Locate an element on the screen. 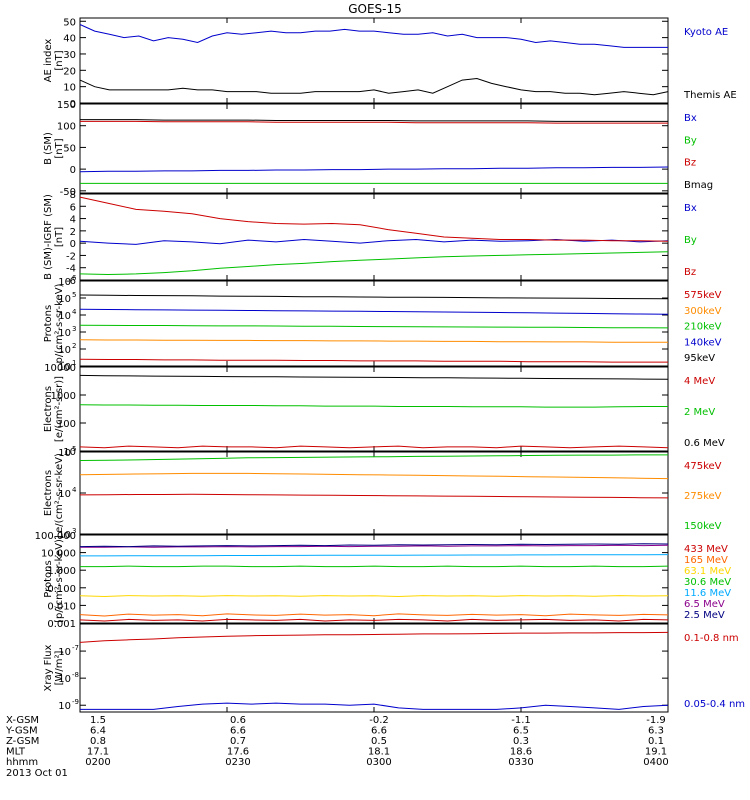 The image size is (750, 800). footer-value: 0300 is located at coordinates (378, 762).